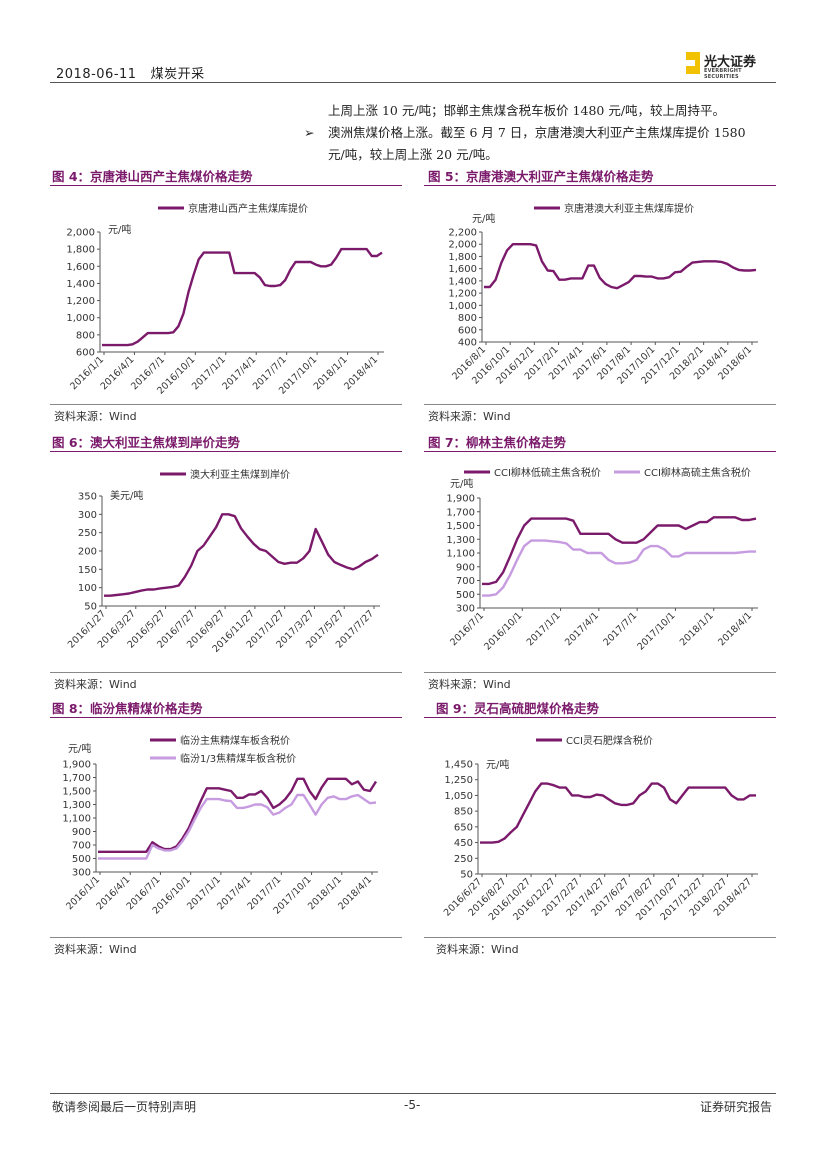  What do you see at coordinates (462, 306) in the screenshot?
I see `y-tick-label-1-6: 1,000` at bounding box center [462, 306].